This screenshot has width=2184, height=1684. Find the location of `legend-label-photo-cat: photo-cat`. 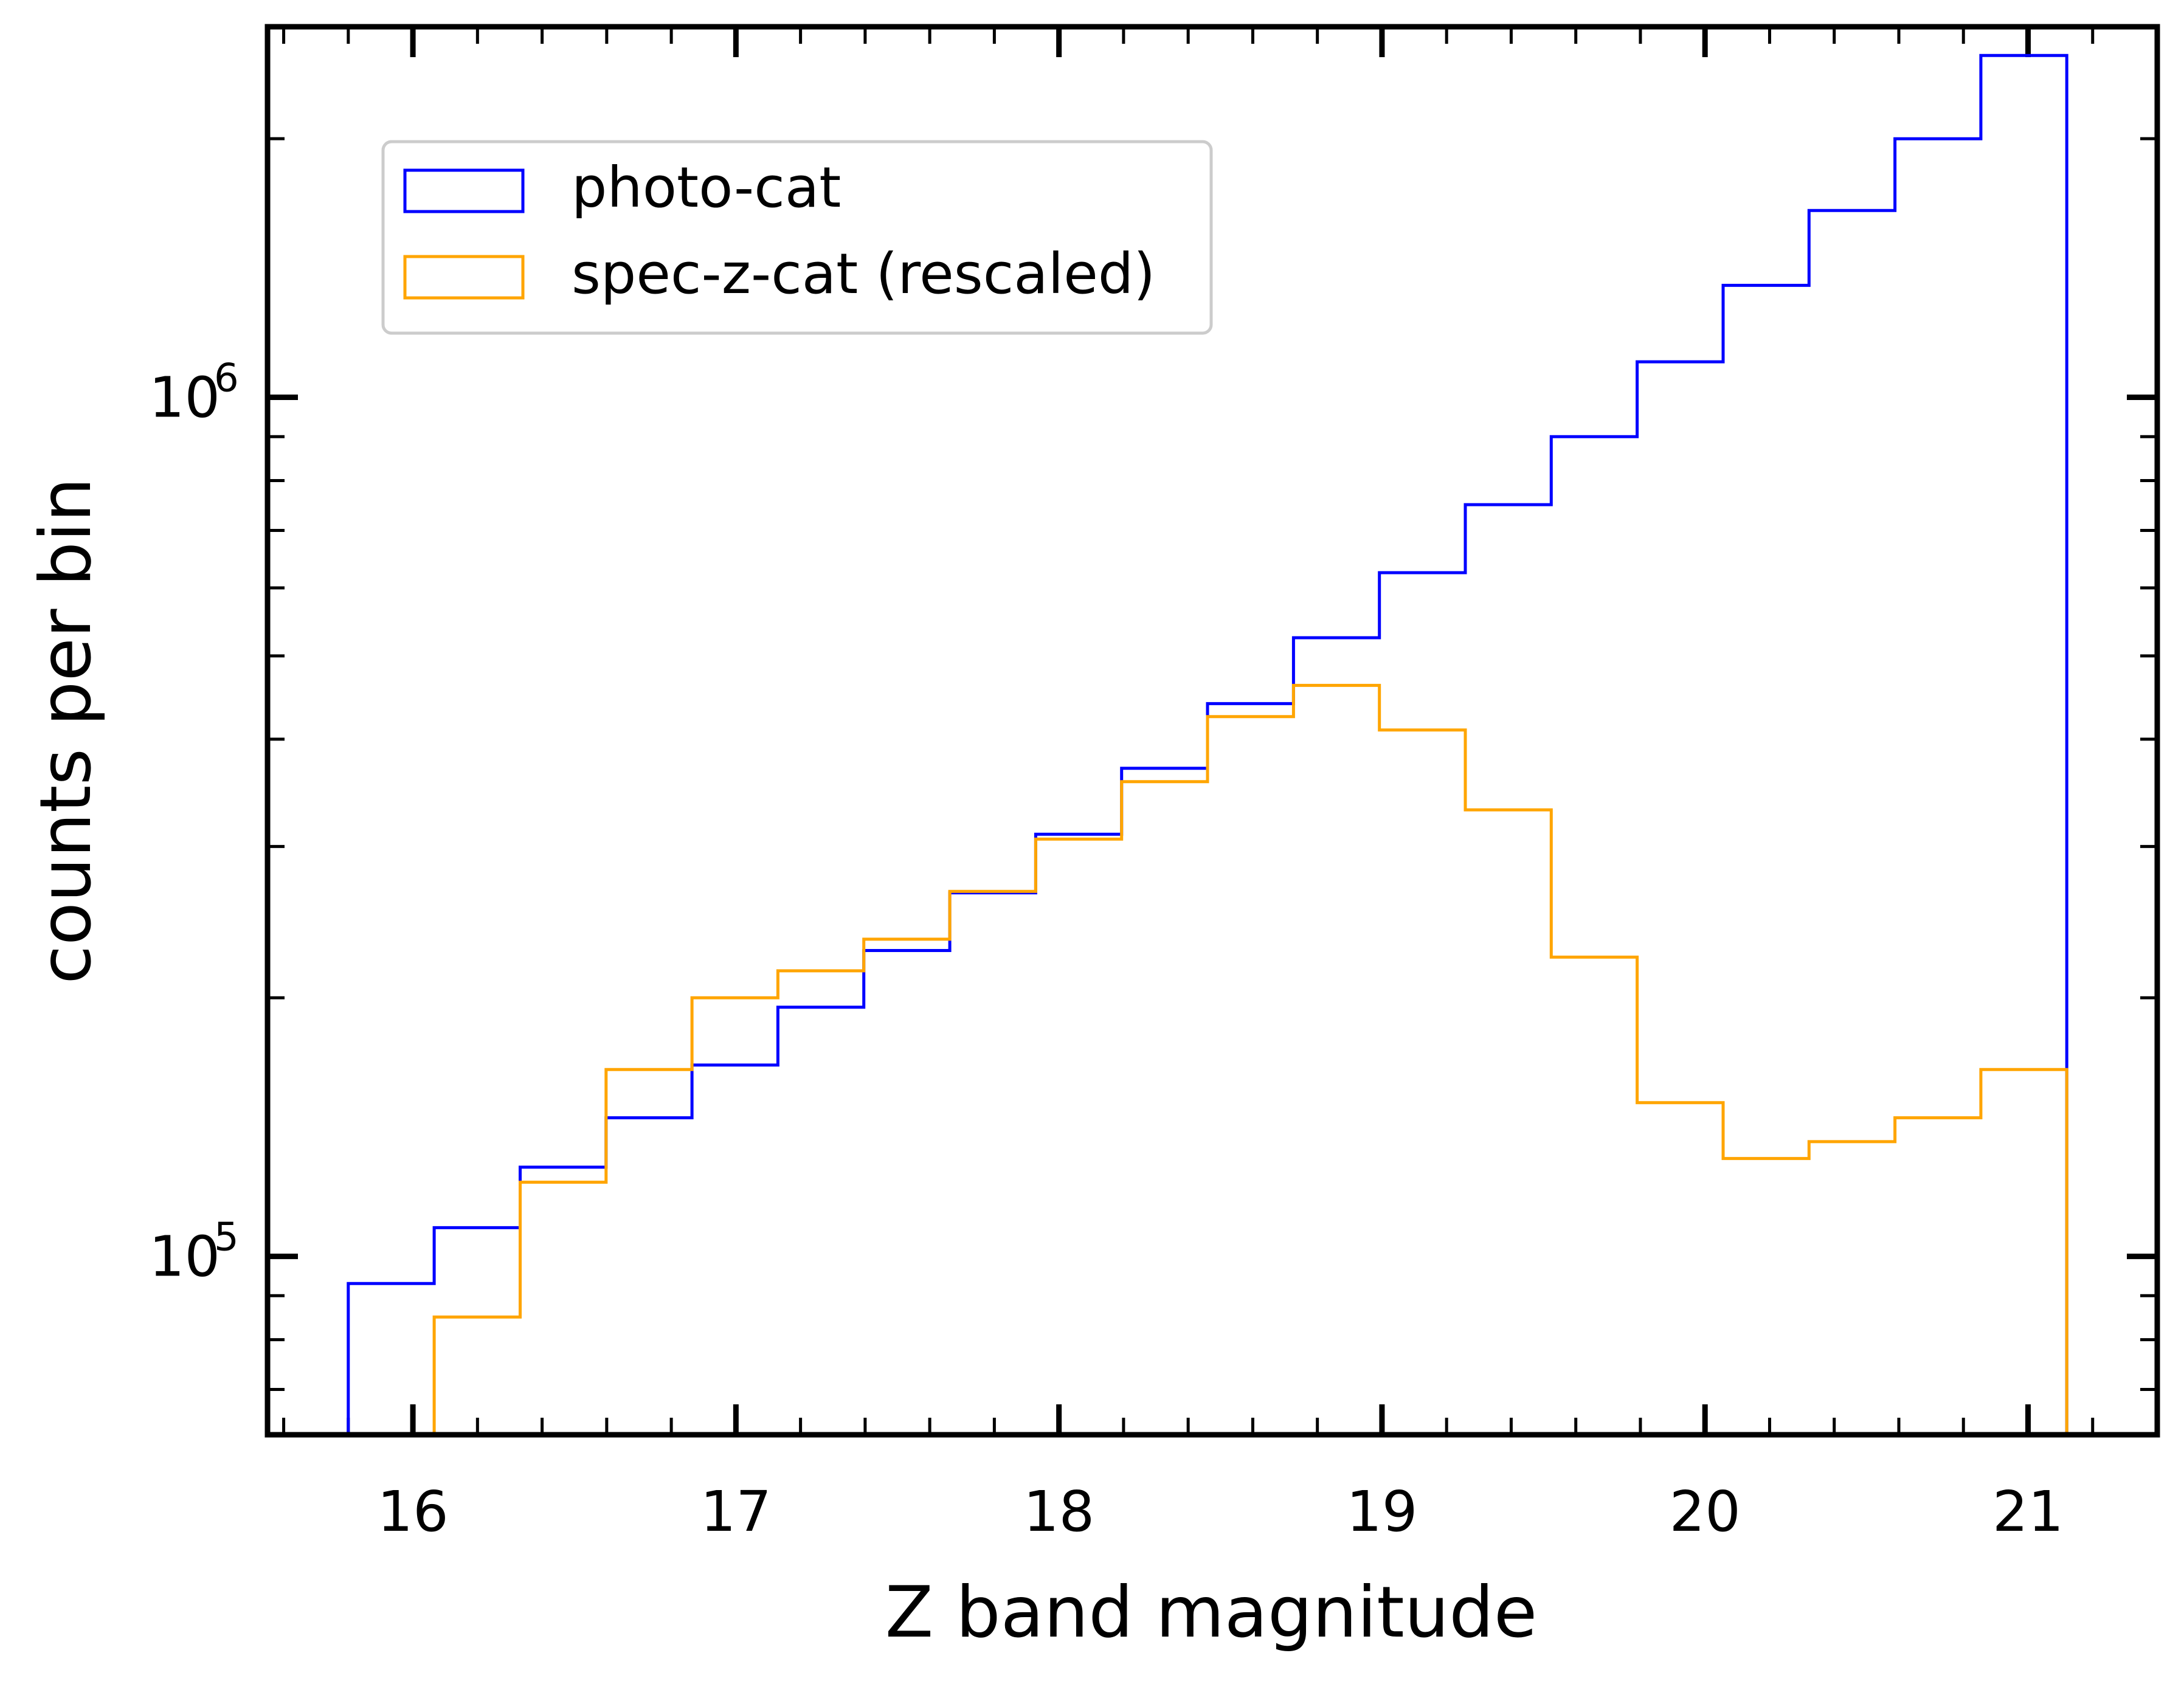

legend-label-photo-cat: photo-cat is located at coordinates (706, 187).